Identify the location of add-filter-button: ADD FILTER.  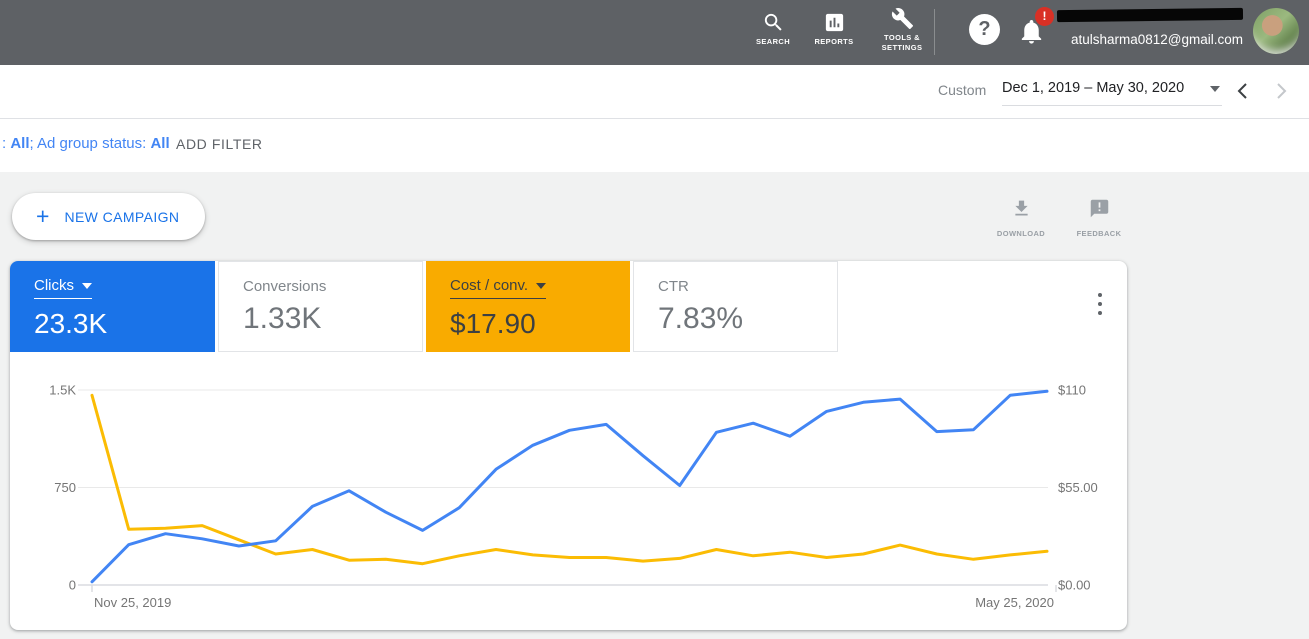
(219, 144).